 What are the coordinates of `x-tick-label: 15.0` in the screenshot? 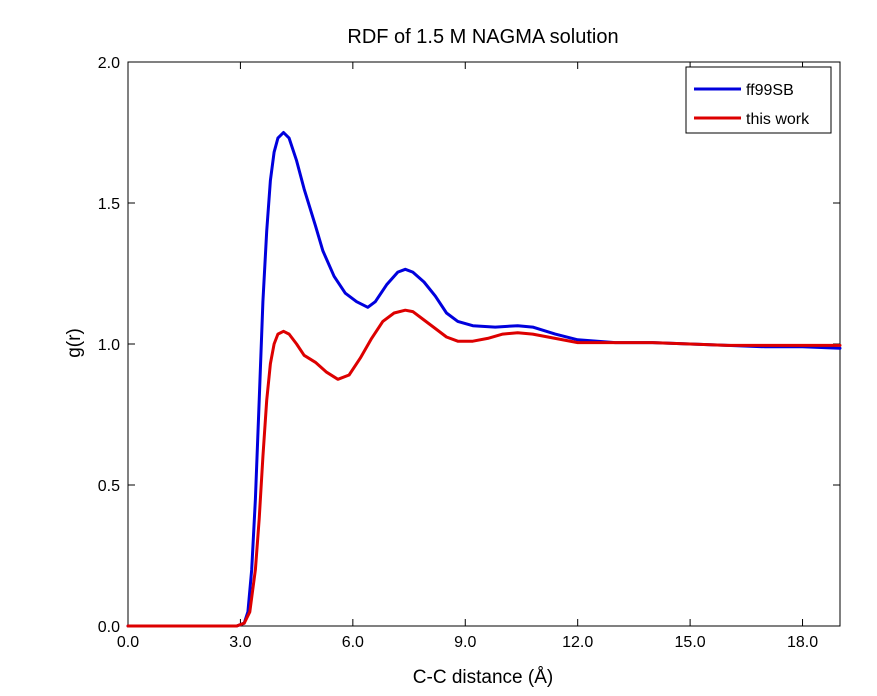 It's located at (690, 642).